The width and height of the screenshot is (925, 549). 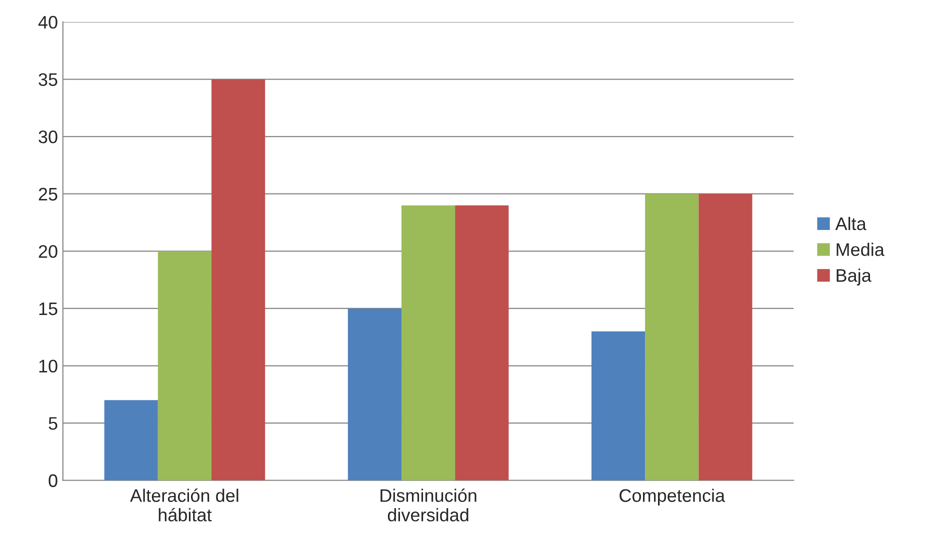 I want to click on y-tick-label: 5, so click(x=53, y=423).